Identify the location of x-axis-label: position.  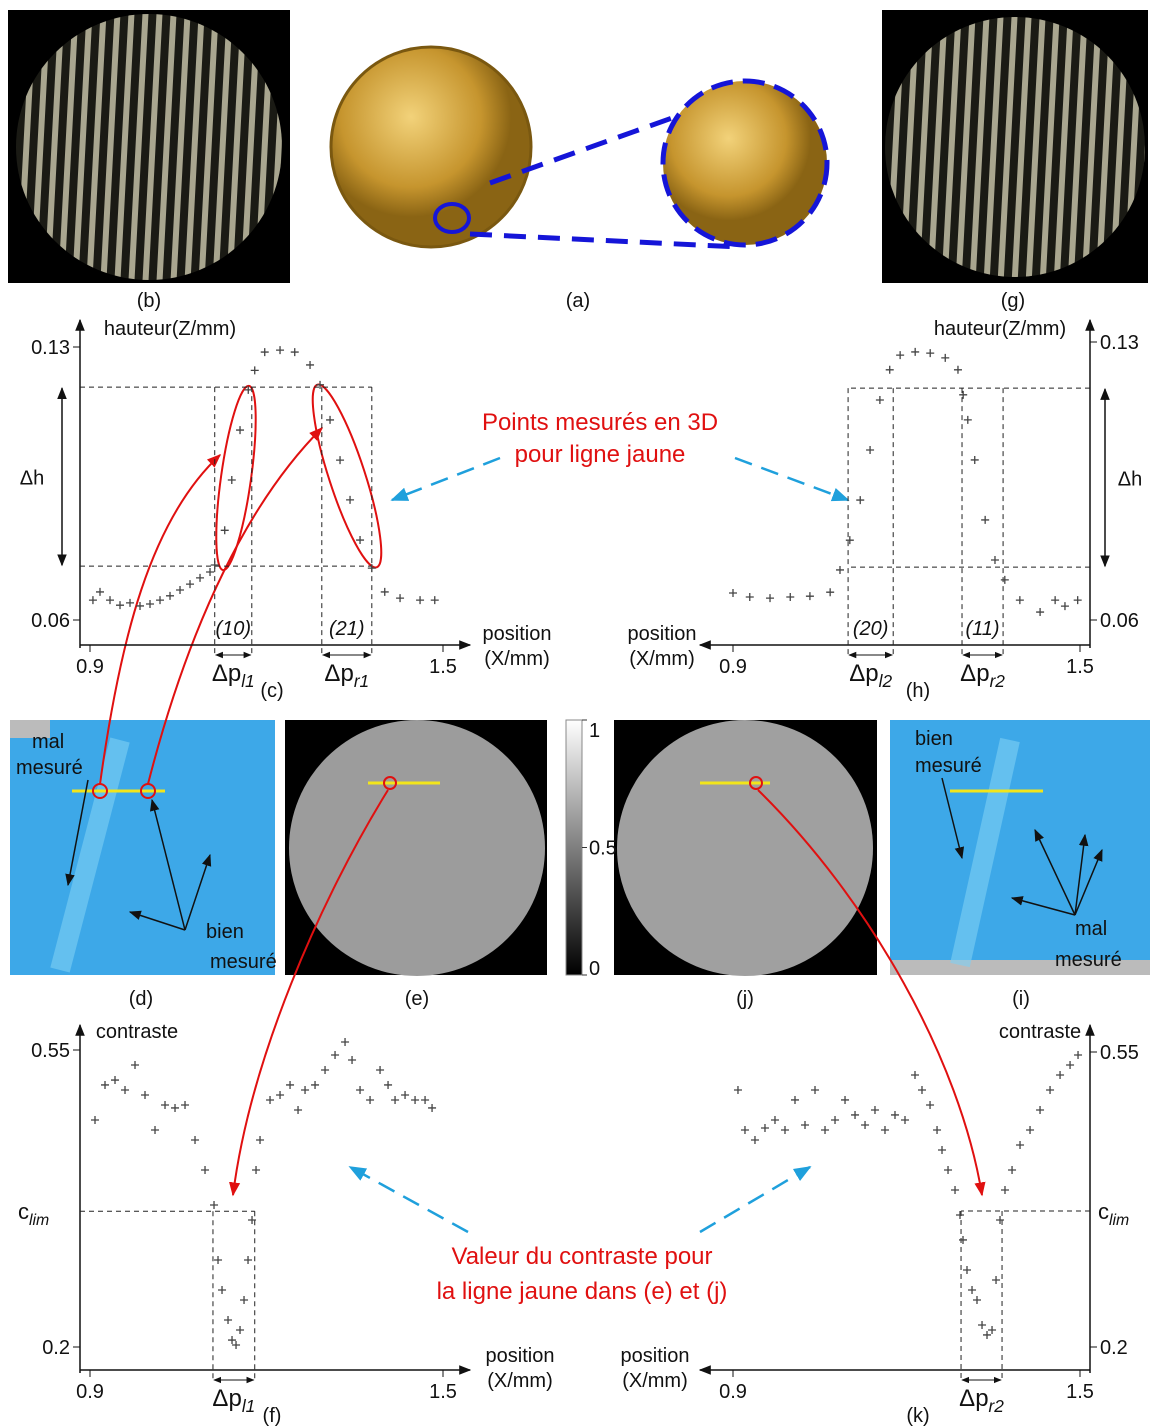
(655, 1356).